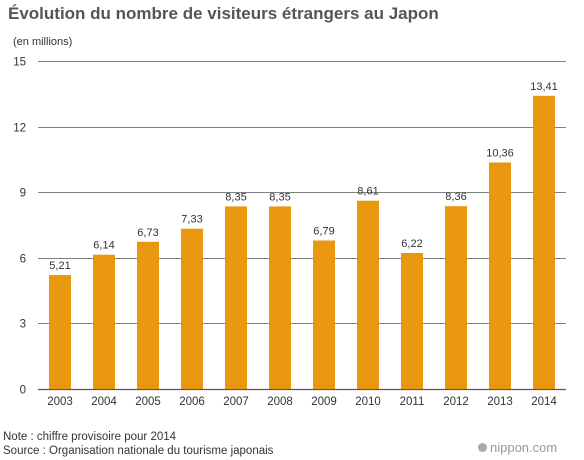  What do you see at coordinates (456, 402) in the screenshot?
I see `x-tick-label: 2012` at bounding box center [456, 402].